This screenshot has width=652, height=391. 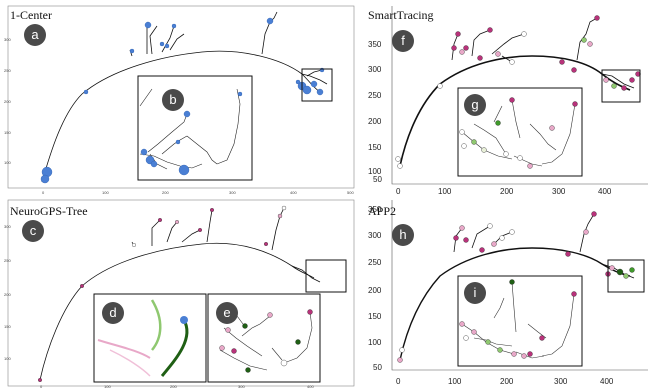 I want to click on xtick: 400, so click(x=293, y=192).